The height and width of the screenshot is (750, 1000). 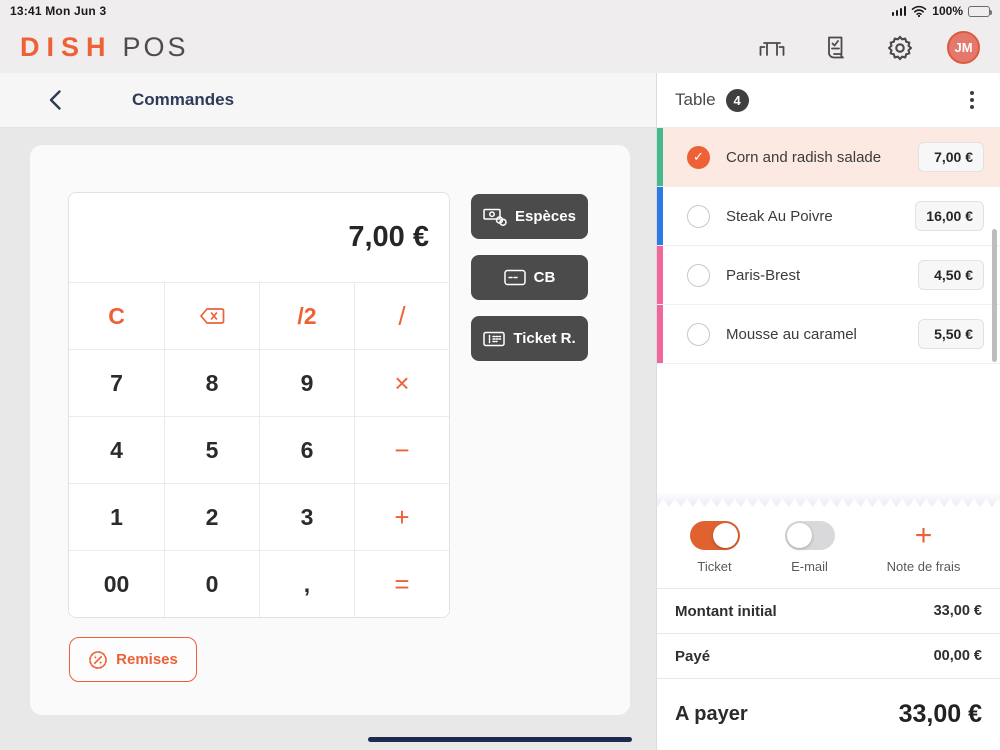 I want to click on digit-9-key: 9, so click(x=306, y=382).